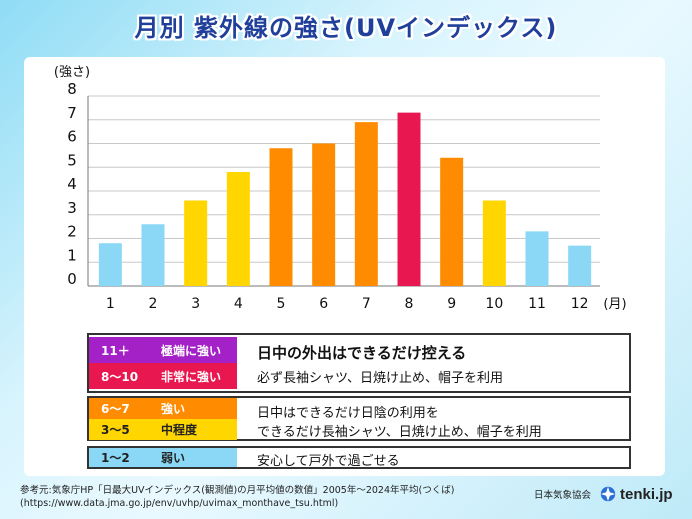  What do you see at coordinates (72, 279) in the screenshot?
I see `y-tick-label: 0` at bounding box center [72, 279].